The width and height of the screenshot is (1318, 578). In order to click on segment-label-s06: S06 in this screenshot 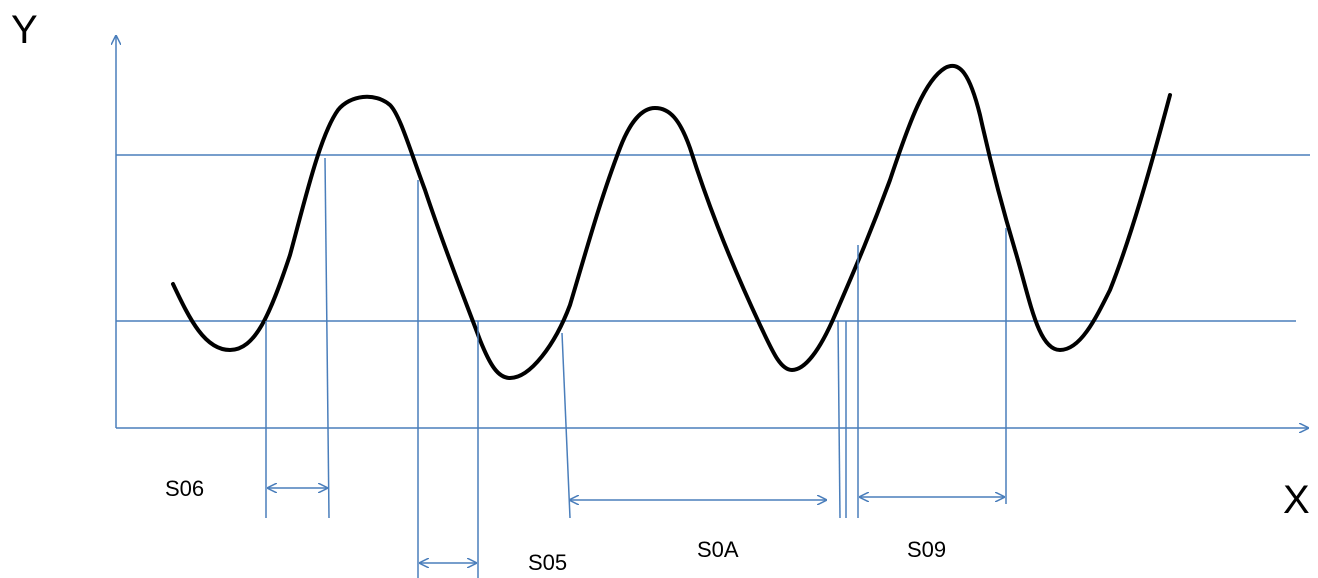, I will do `click(185, 488)`.